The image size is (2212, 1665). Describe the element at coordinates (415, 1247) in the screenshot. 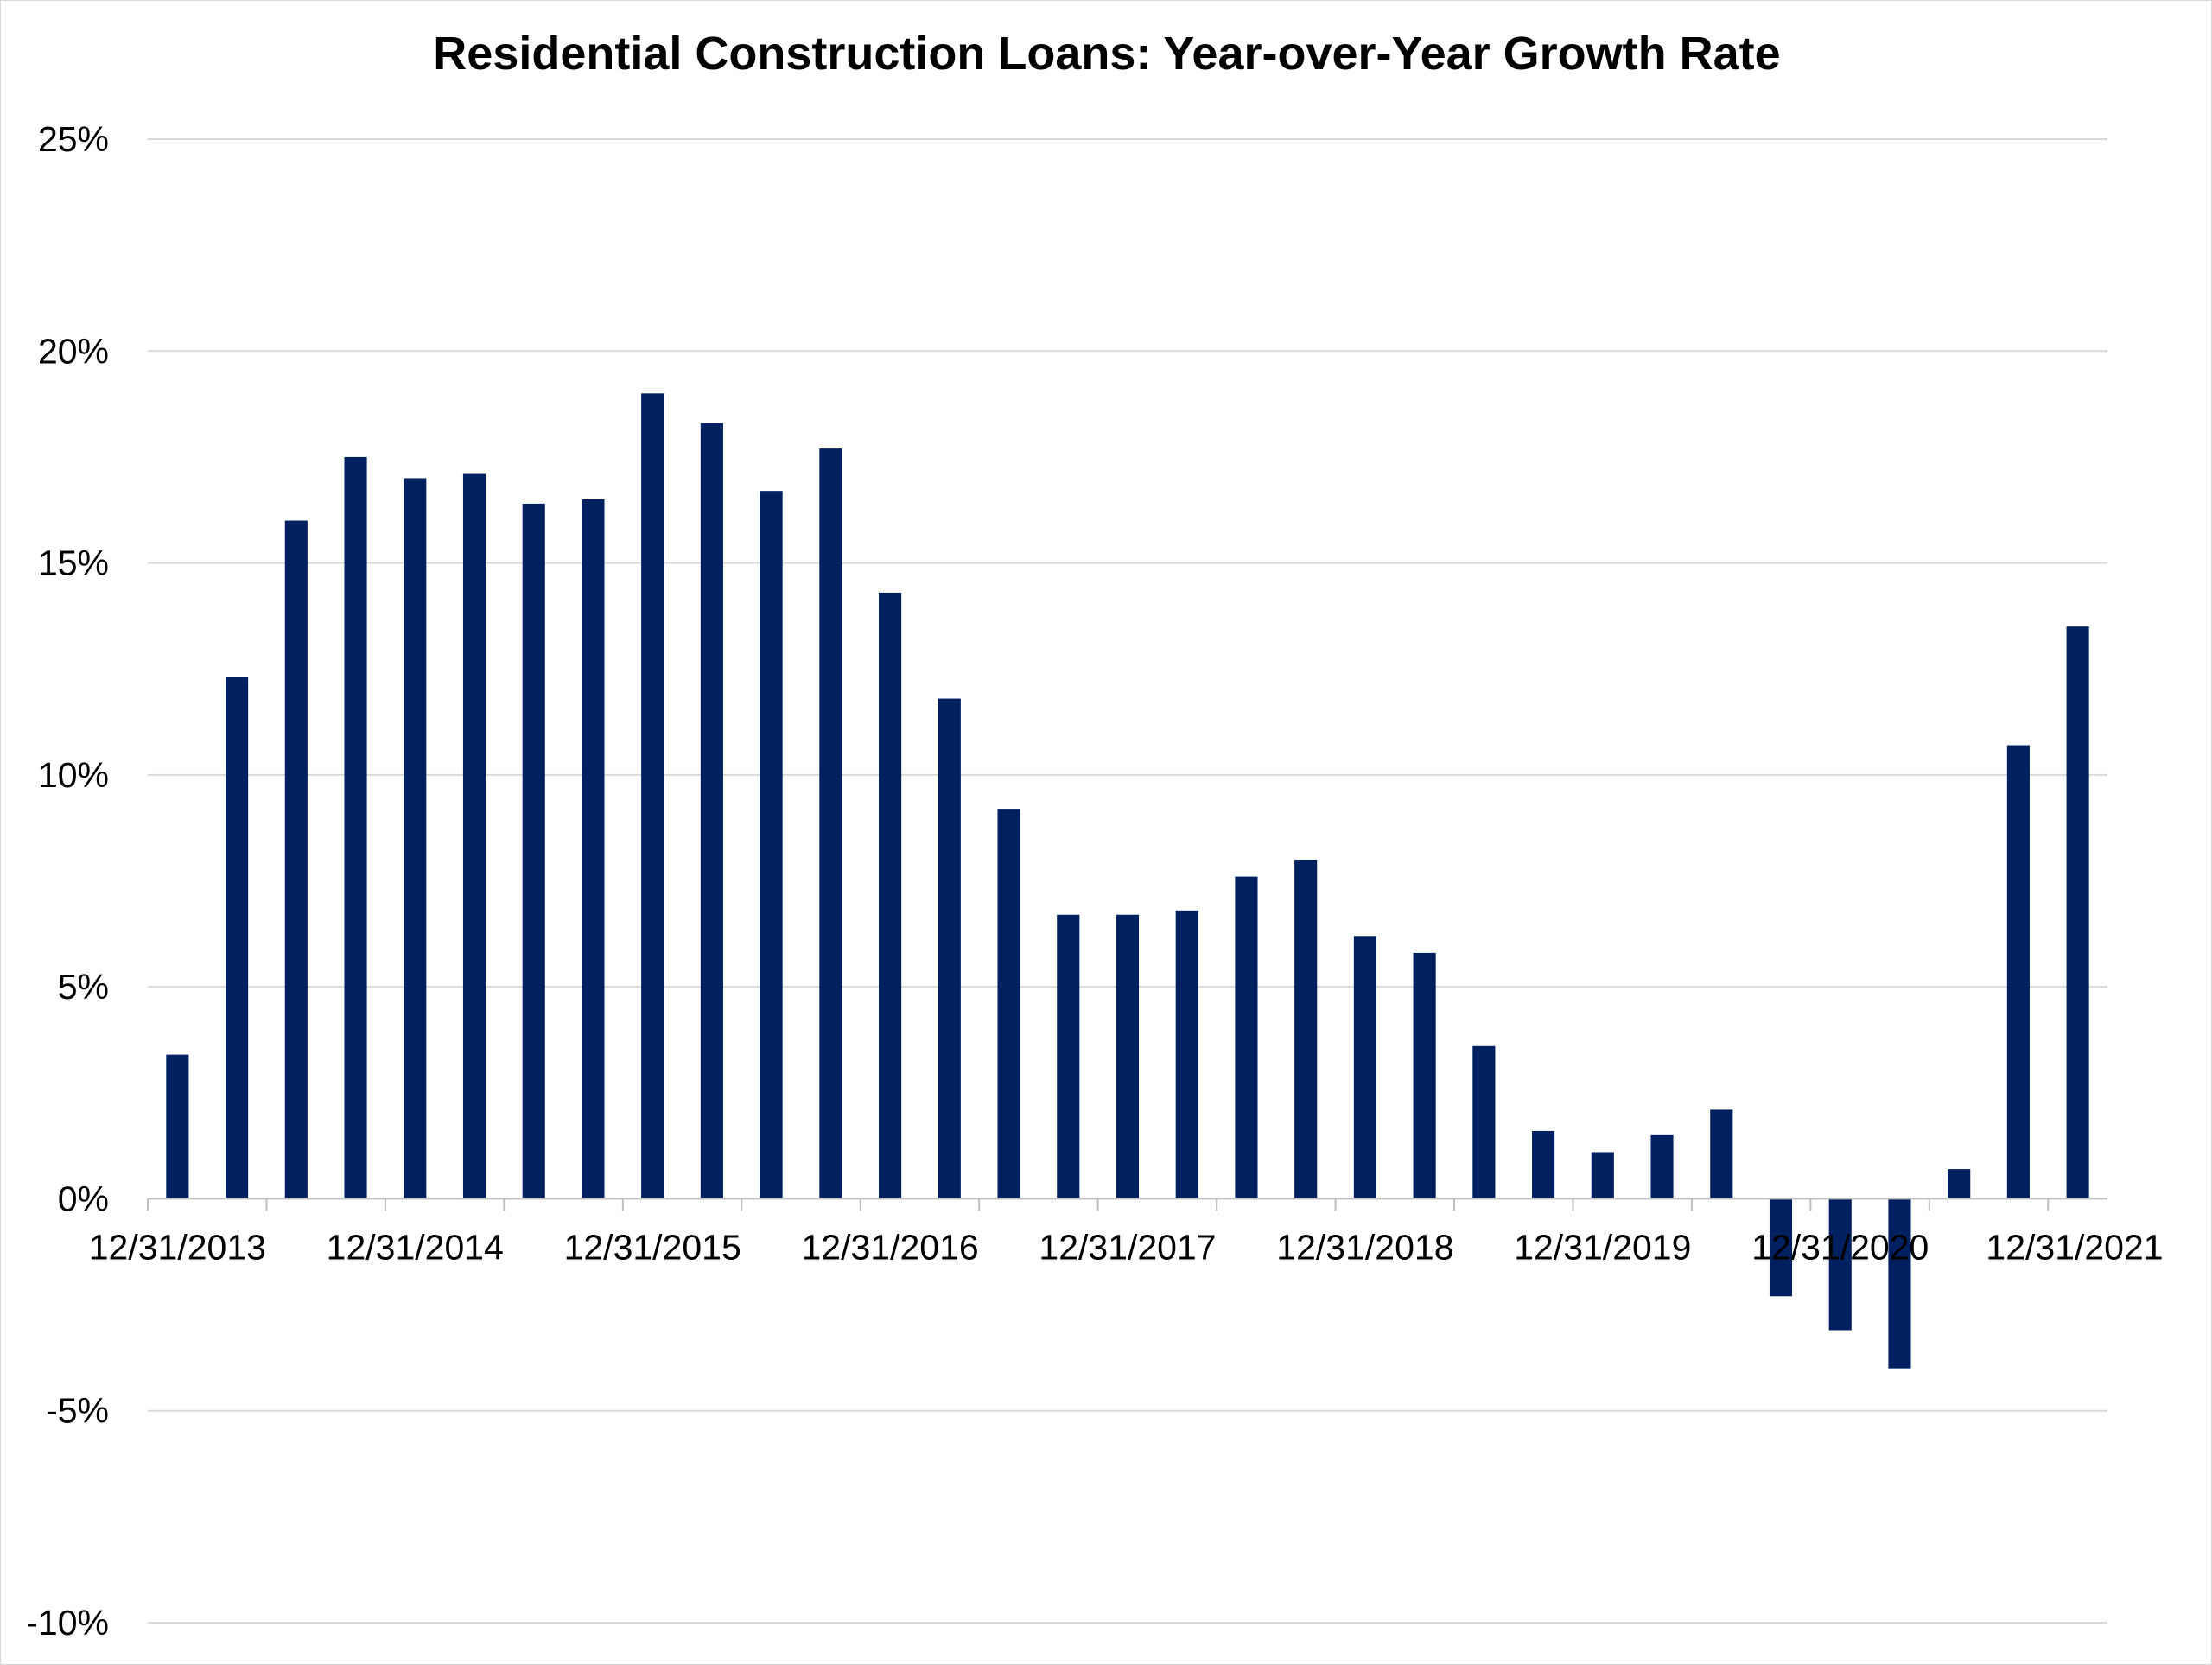

I see `x-tick-label: 12/31/2014` at that location.